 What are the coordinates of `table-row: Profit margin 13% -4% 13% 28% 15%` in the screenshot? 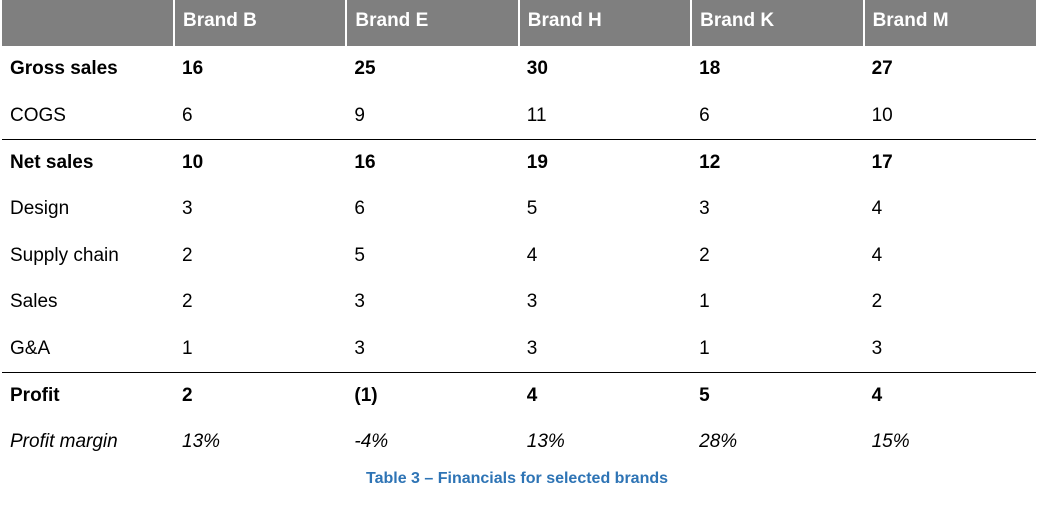 It's located at (519, 442).